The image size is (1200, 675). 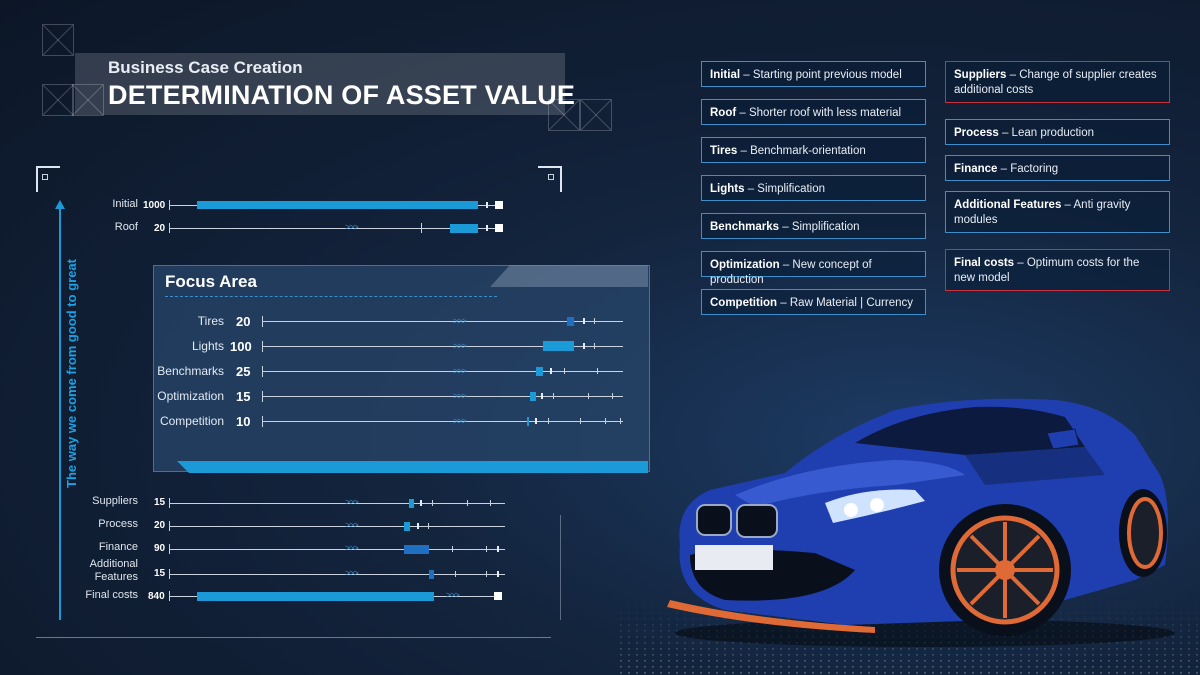 I want to click on row-line-roof, so click(x=334, y=228).